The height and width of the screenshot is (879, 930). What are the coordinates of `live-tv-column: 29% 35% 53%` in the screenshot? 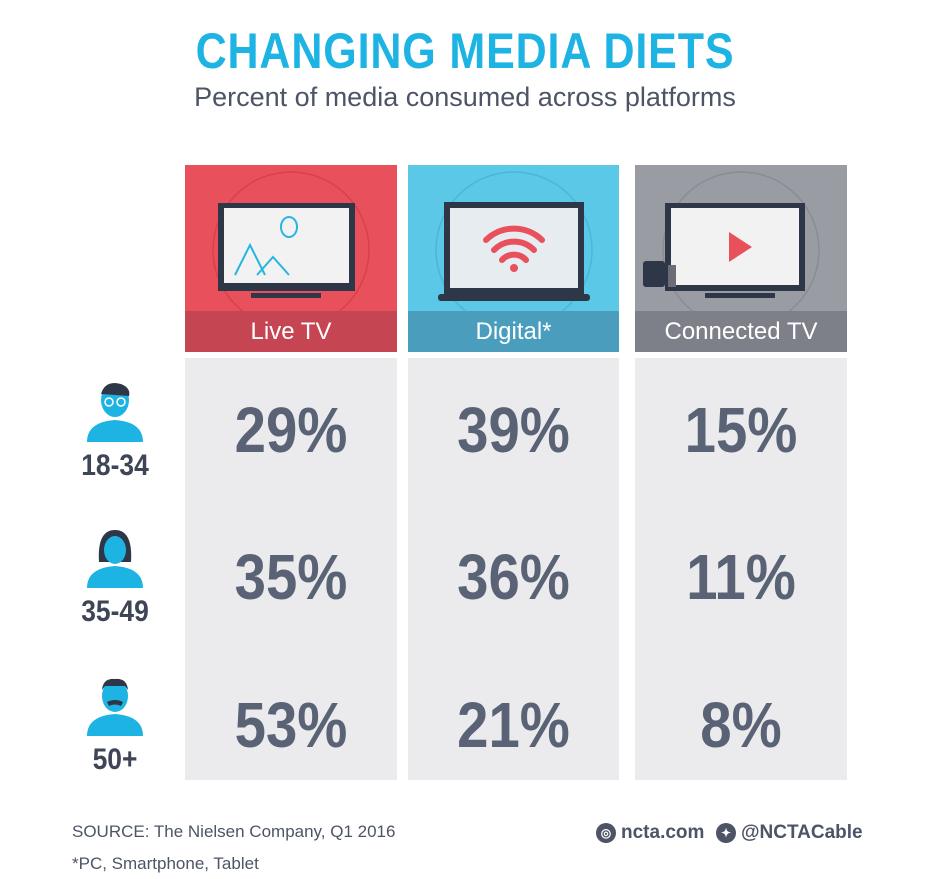 It's located at (291, 569).